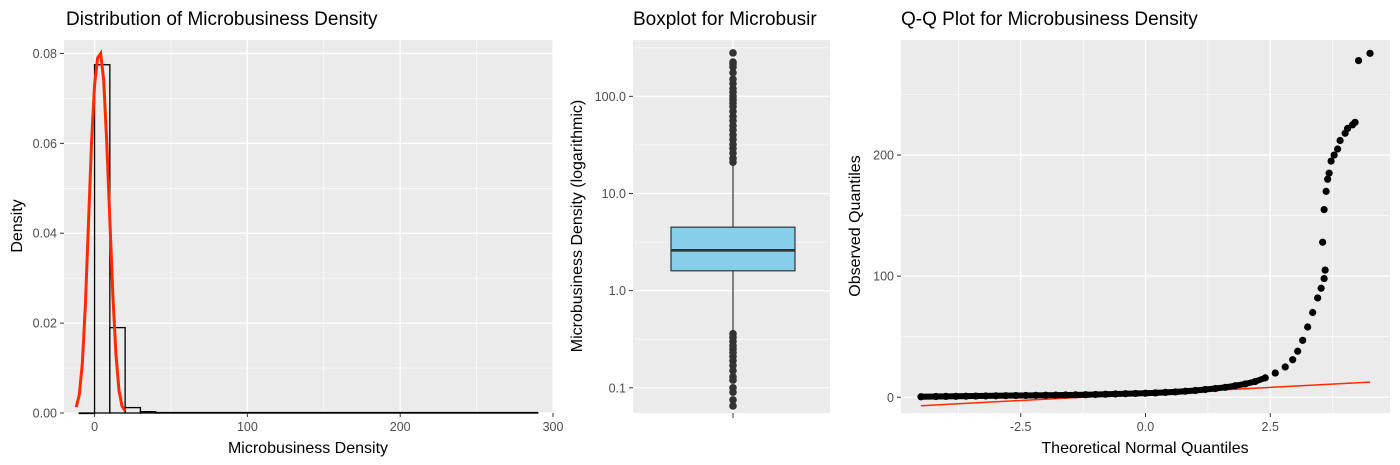 This screenshot has width=1400, height=465. Describe the element at coordinates (327, 423) in the screenshot. I see `histogram-x-ticks: 0 100 200 300` at that location.